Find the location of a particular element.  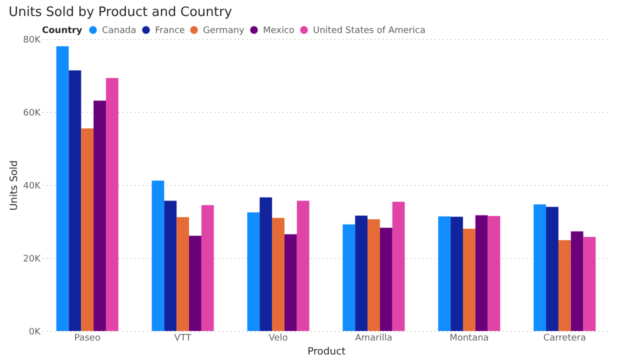

x-tick-label: Carretera is located at coordinates (564, 339).